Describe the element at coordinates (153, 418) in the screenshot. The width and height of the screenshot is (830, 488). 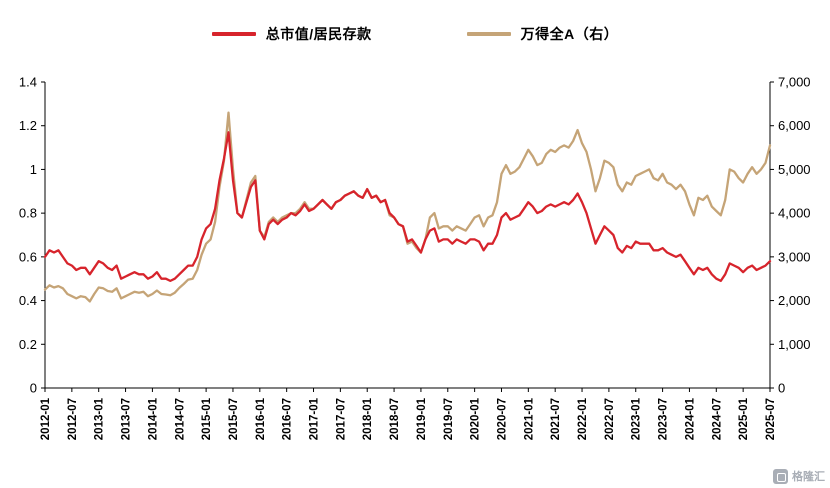
I see `x-axis-tick-label: 2014-01` at that location.